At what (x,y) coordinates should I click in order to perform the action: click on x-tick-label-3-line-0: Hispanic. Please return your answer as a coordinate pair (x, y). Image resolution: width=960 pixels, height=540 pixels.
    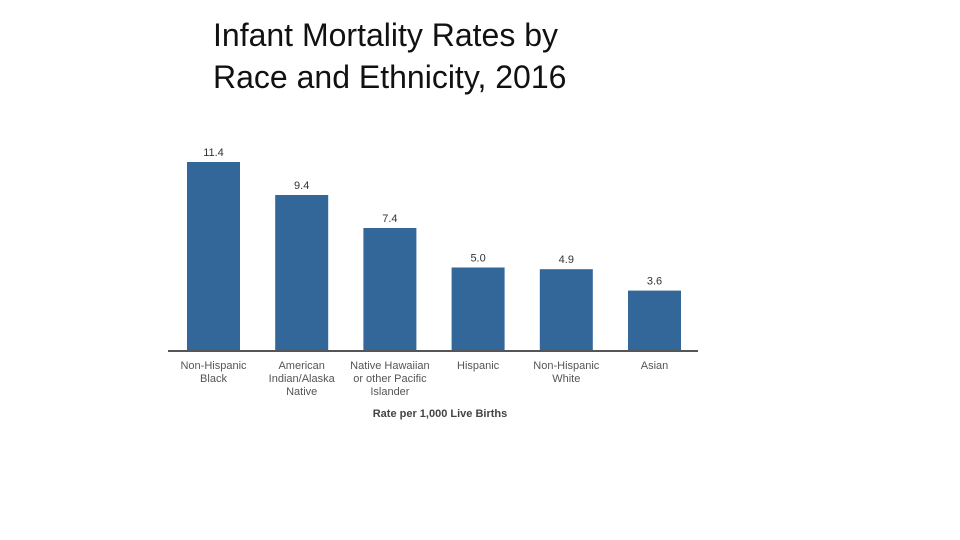
    Looking at the image, I should click on (478, 366).